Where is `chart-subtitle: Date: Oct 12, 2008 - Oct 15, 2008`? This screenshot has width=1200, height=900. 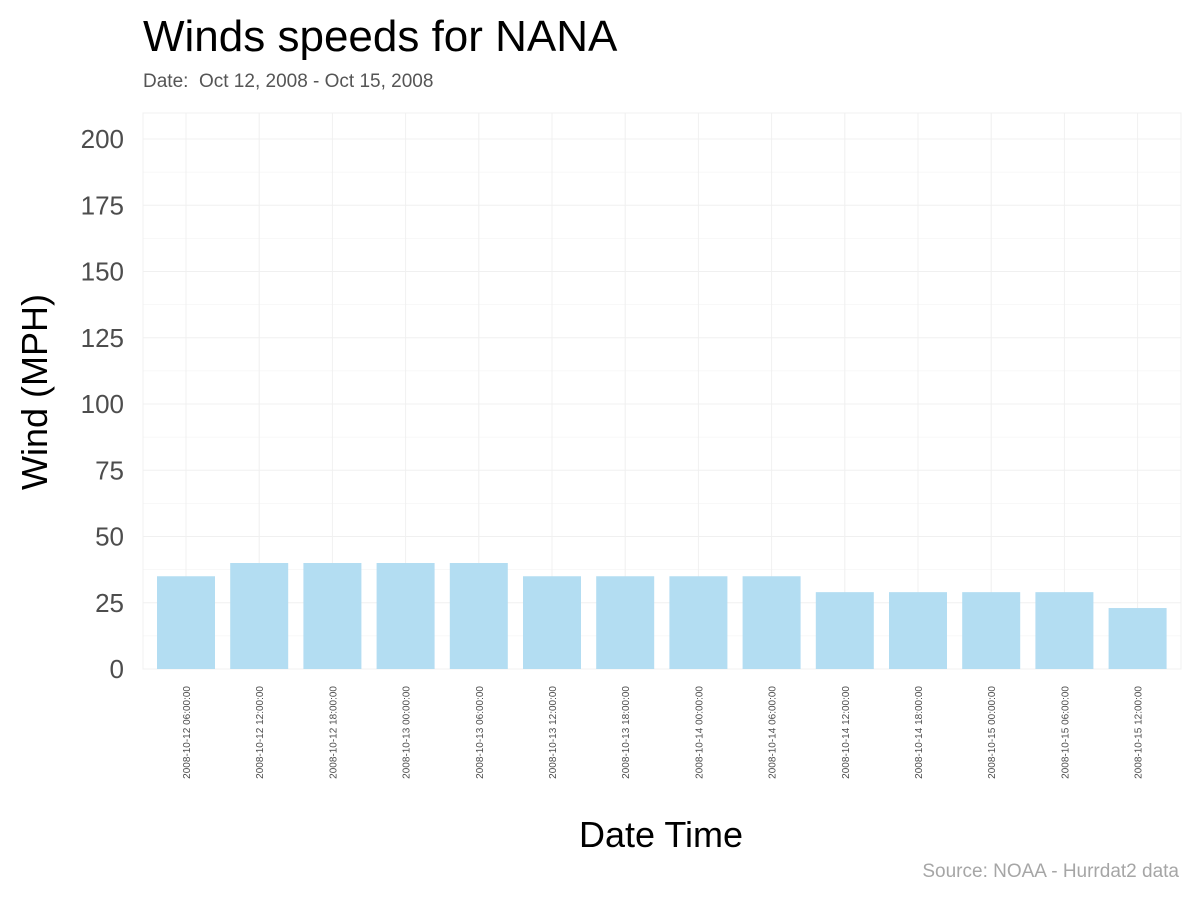
chart-subtitle: Date: Oct 12, 2008 - Oct 15, 2008 is located at coordinates (288, 81).